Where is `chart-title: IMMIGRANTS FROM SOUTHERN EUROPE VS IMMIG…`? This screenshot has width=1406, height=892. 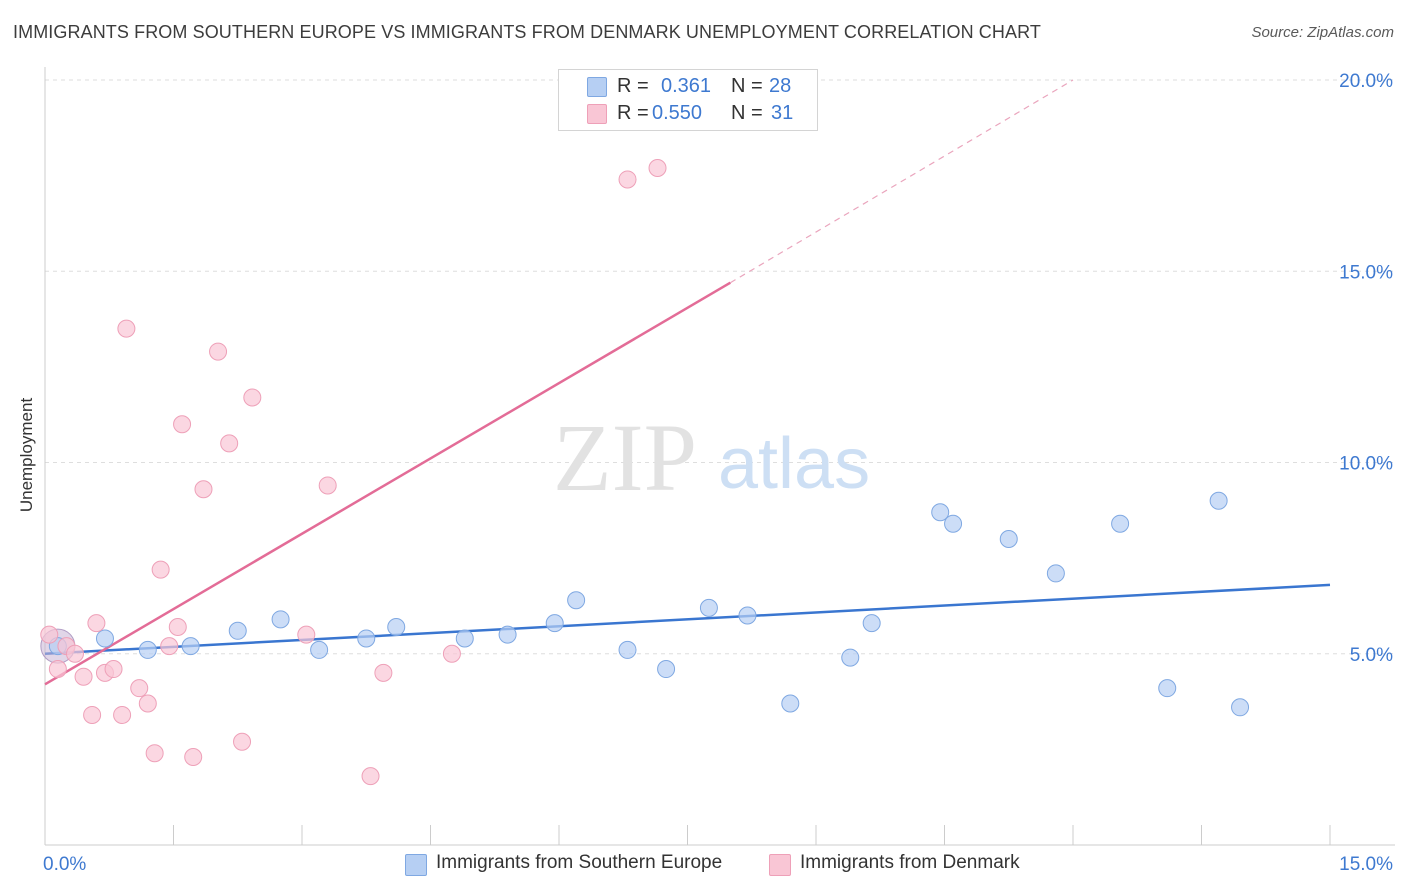 chart-title: IMMIGRANTS FROM SOUTHERN EUROPE VS IMMIG… is located at coordinates (527, 32).